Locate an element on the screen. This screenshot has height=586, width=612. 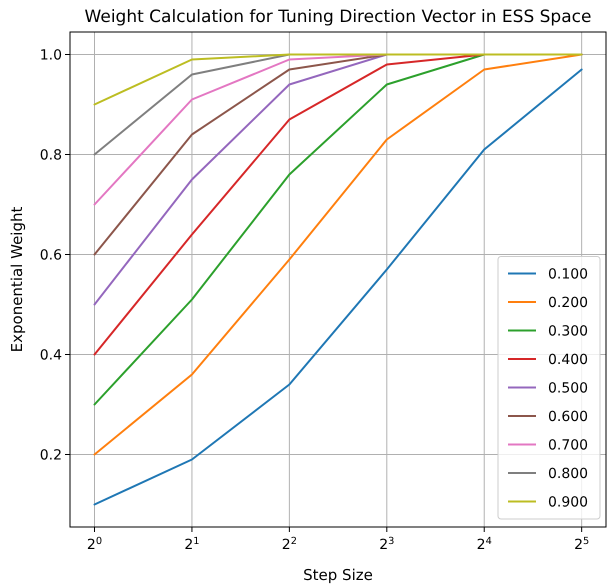
legend-label: 0.800 is located at coordinates (568, 474).